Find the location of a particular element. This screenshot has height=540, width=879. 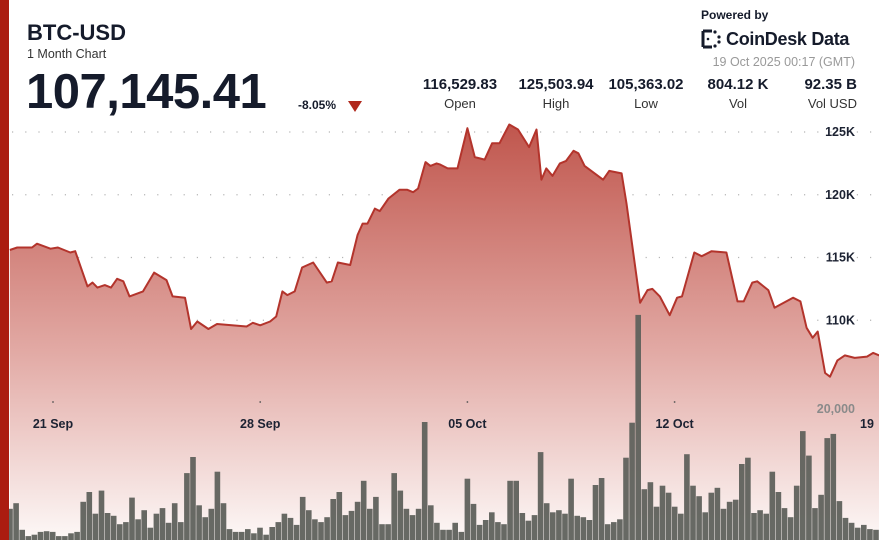

stat-value: 125,503.94 is located at coordinates (556, 84).